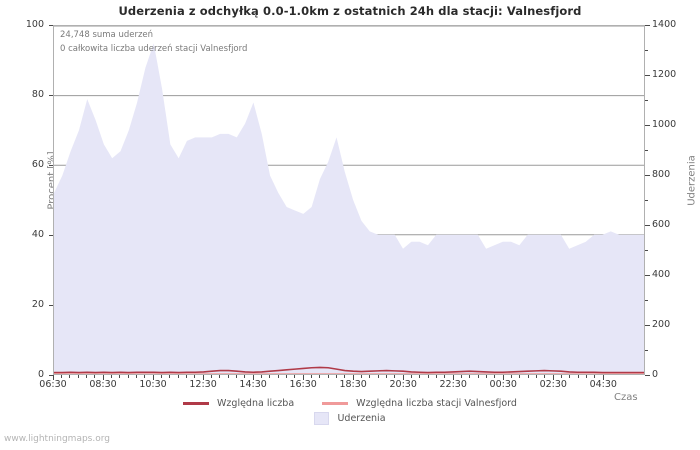 This screenshot has height=450, width=700. I want to click on annotation-total-strokes: 24,748 suma uderzeń, so click(107, 35).